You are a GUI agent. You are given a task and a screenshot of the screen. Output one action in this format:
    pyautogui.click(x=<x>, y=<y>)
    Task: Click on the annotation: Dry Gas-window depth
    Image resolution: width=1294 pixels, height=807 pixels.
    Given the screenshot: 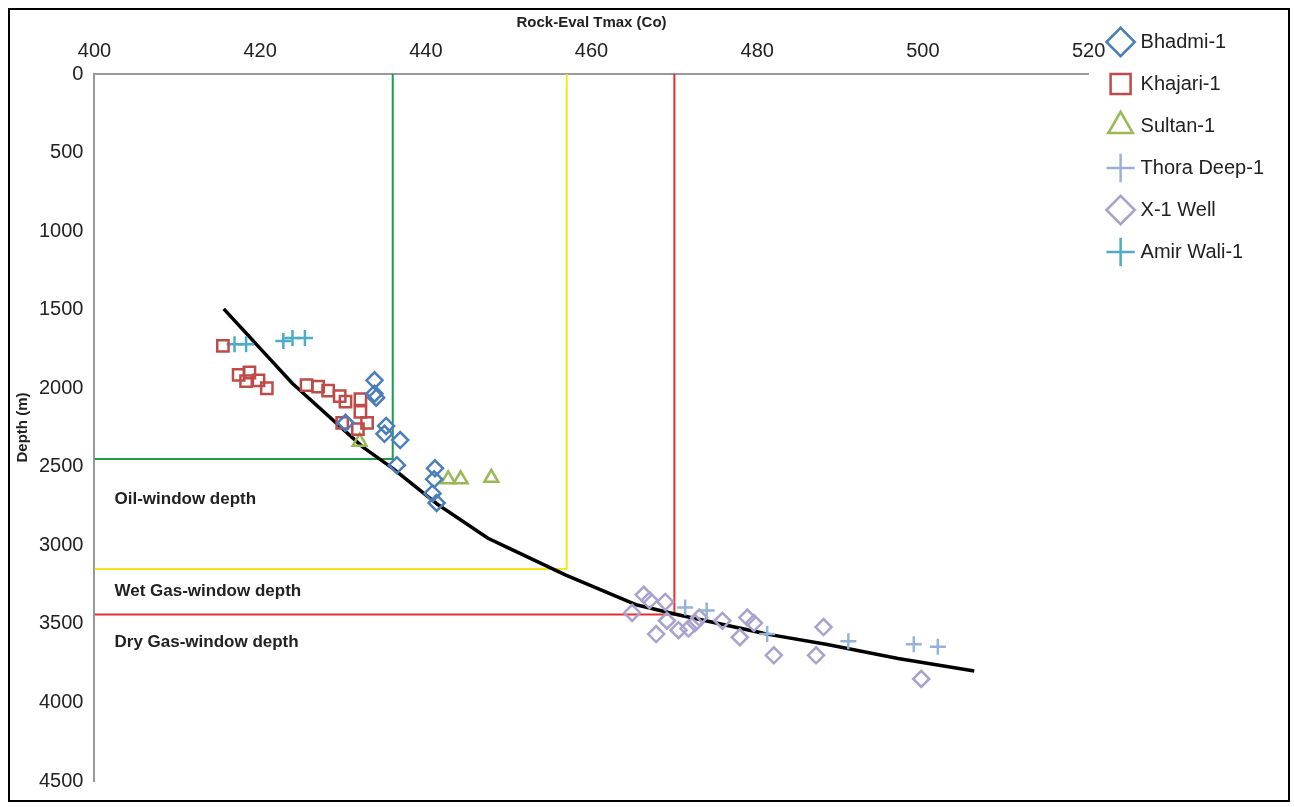 What is the action you would take?
    pyautogui.click(x=206, y=642)
    